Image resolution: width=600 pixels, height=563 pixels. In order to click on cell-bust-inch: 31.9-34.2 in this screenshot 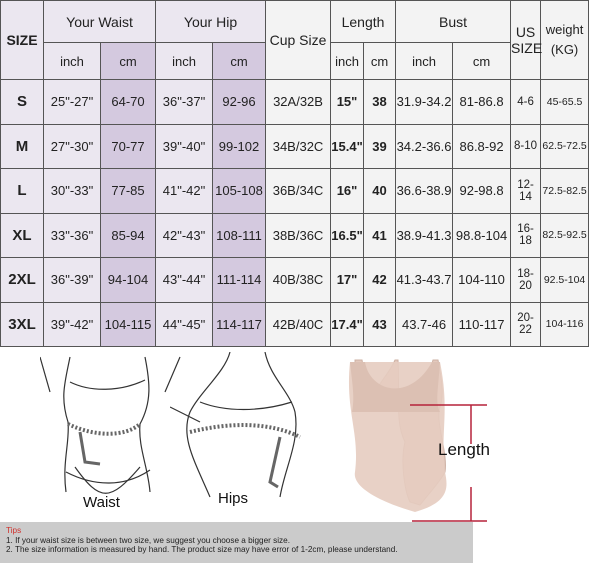, I will do `click(424, 102)`.